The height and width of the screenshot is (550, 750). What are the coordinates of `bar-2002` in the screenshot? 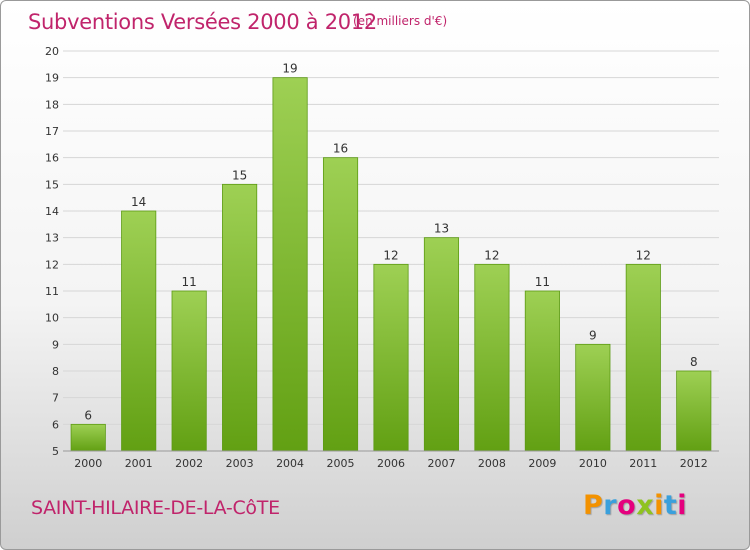 It's located at (189, 371).